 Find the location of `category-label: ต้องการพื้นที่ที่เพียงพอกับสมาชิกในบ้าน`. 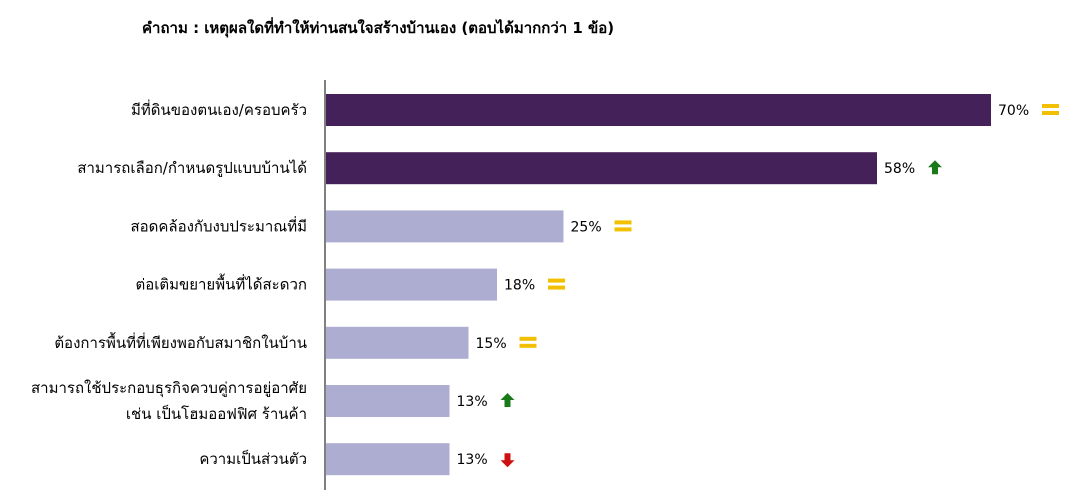

category-label: ต้องการพื้นที่ที่เพียงพอกับสมาชิกในบ้าน is located at coordinates (180, 342).